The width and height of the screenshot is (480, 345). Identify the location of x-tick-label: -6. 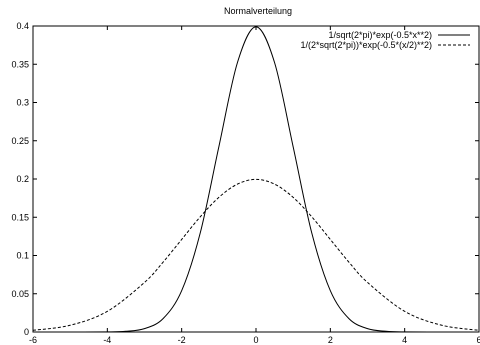
(33, 340).